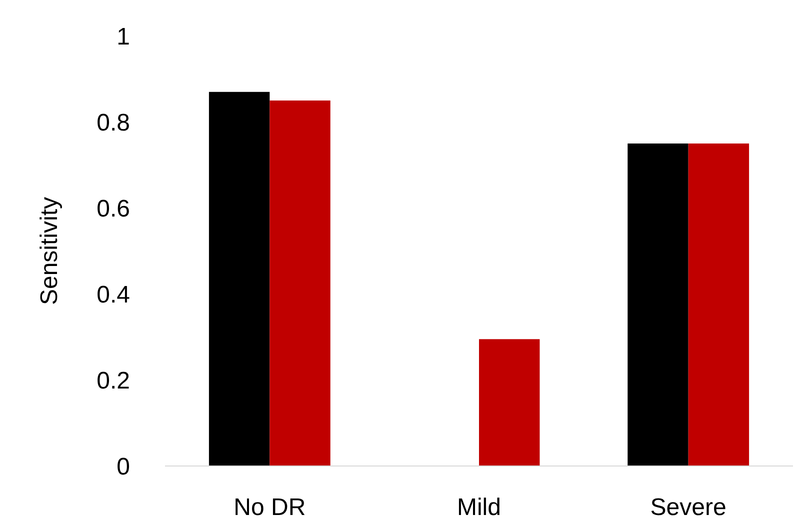 This screenshot has height=527, width=795. I want to click on x-tick-label: No DR, so click(270, 507).